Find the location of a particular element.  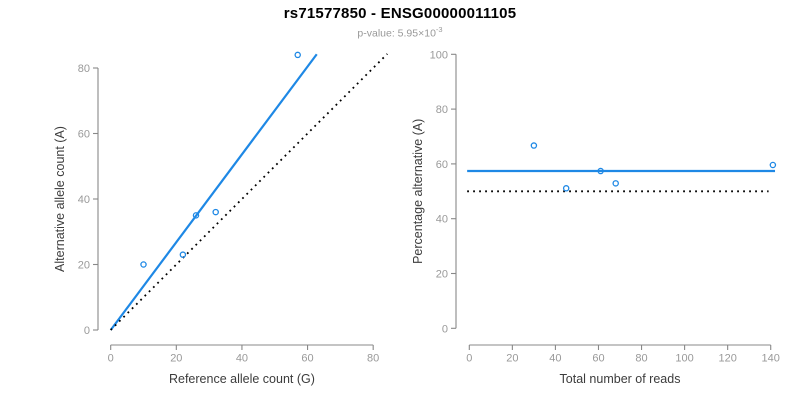

pvalue-text: p-value: 5.95×10 is located at coordinates (396, 33).